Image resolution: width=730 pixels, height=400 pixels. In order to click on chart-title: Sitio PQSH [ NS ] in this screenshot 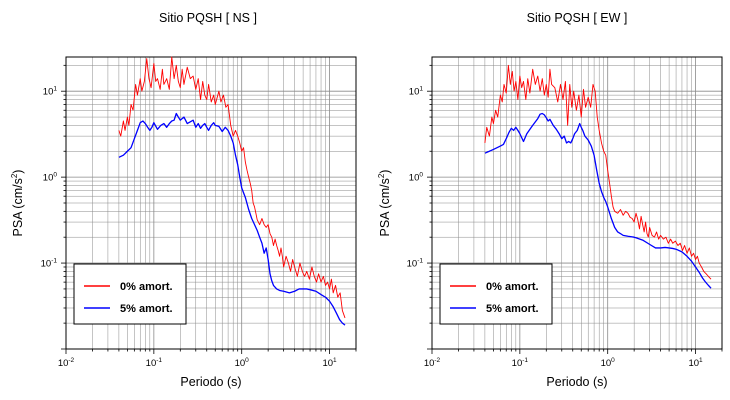, I will do `click(208, 18)`.